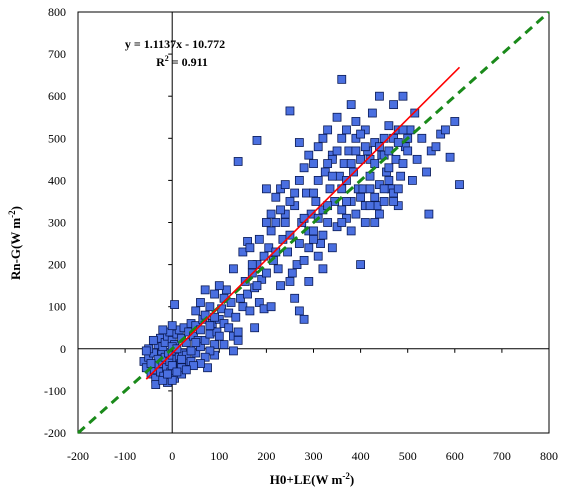 This screenshot has height=490, width=563. What do you see at coordinates (57, 307) in the screenshot?
I see `y-tick-label: 100` at bounding box center [57, 307].